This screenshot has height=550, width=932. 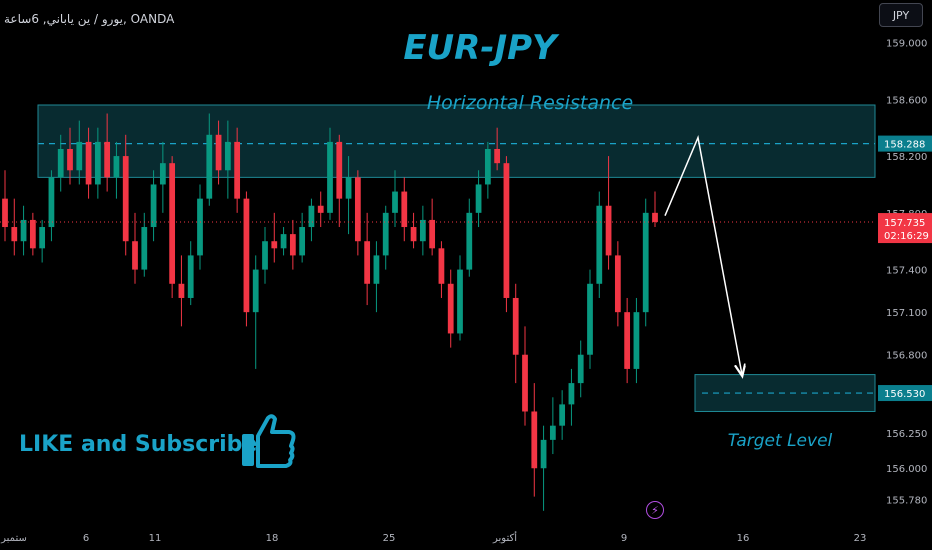 What do you see at coordinates (780, 441) in the screenshot?
I see `target-label: Target Level` at bounding box center [780, 441].